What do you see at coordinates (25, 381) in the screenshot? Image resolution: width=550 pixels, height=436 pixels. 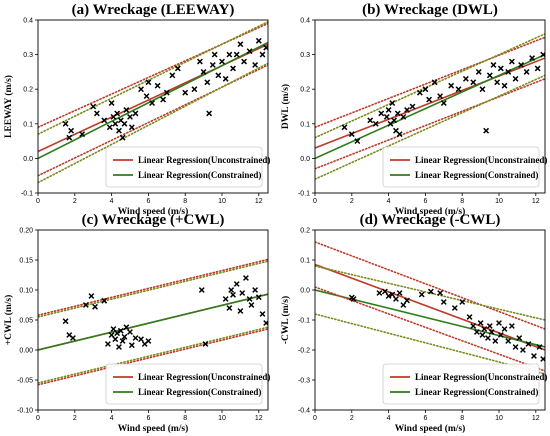 I see `y-tick-label: -0.05` at bounding box center [25, 381].